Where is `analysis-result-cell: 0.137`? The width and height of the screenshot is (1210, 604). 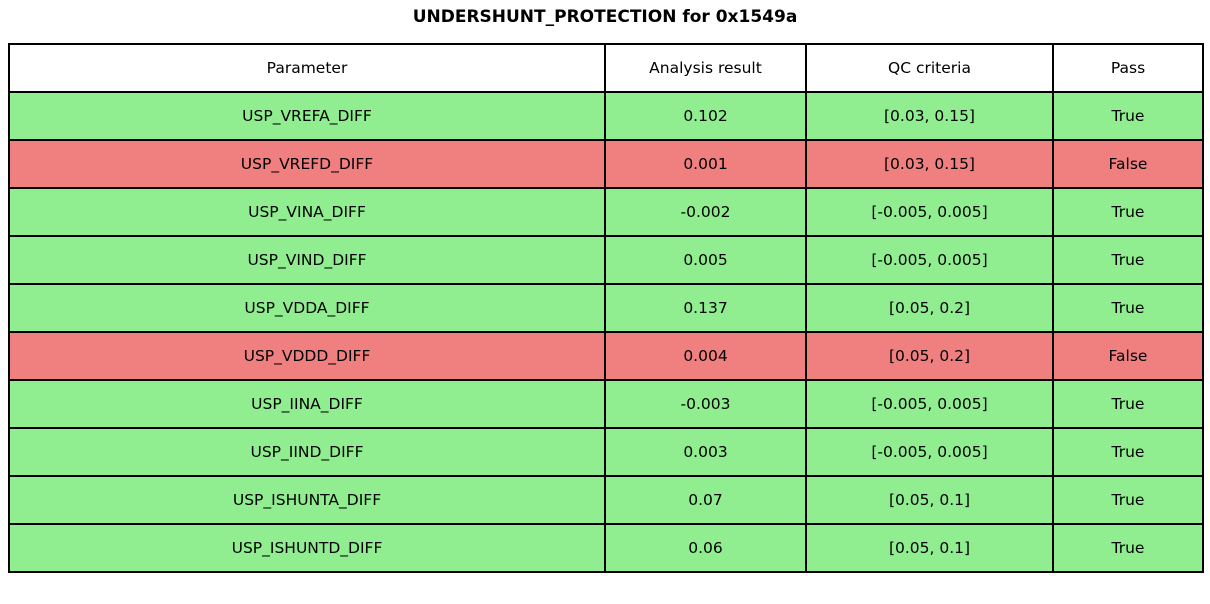 analysis-result-cell: 0.137 is located at coordinates (705, 308).